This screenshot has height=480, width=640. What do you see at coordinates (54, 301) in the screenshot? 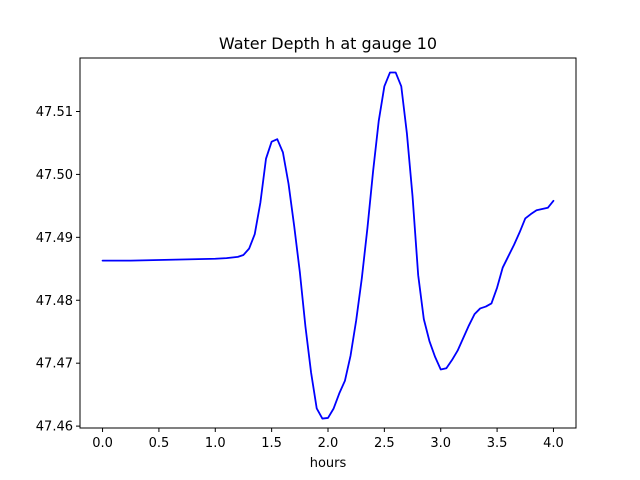
I see `y-tick-label: 47.48` at bounding box center [54, 301].